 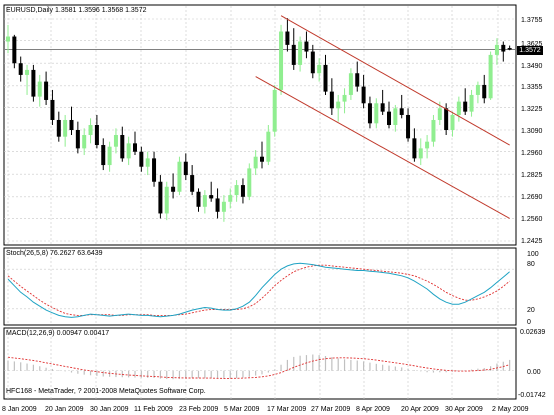 I want to click on price-axis-label: 1.3490, so click(x=532, y=66).